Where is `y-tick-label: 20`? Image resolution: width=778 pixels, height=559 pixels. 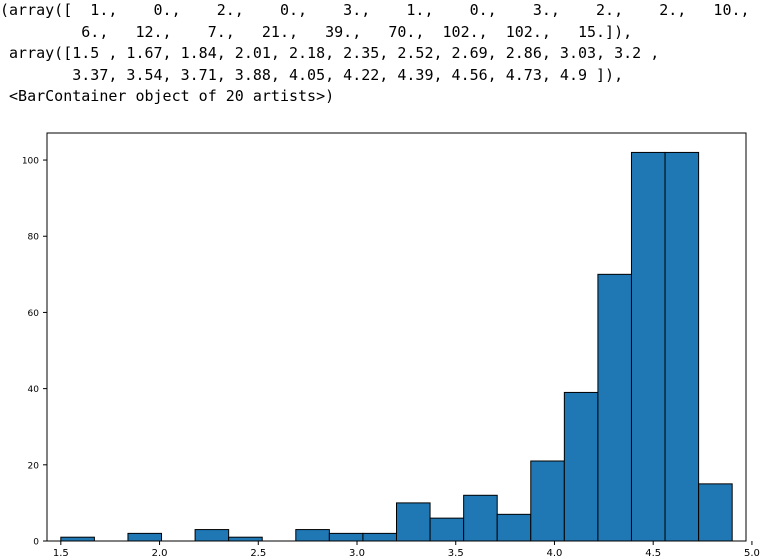 y-tick-label: 20 is located at coordinates (34, 466).